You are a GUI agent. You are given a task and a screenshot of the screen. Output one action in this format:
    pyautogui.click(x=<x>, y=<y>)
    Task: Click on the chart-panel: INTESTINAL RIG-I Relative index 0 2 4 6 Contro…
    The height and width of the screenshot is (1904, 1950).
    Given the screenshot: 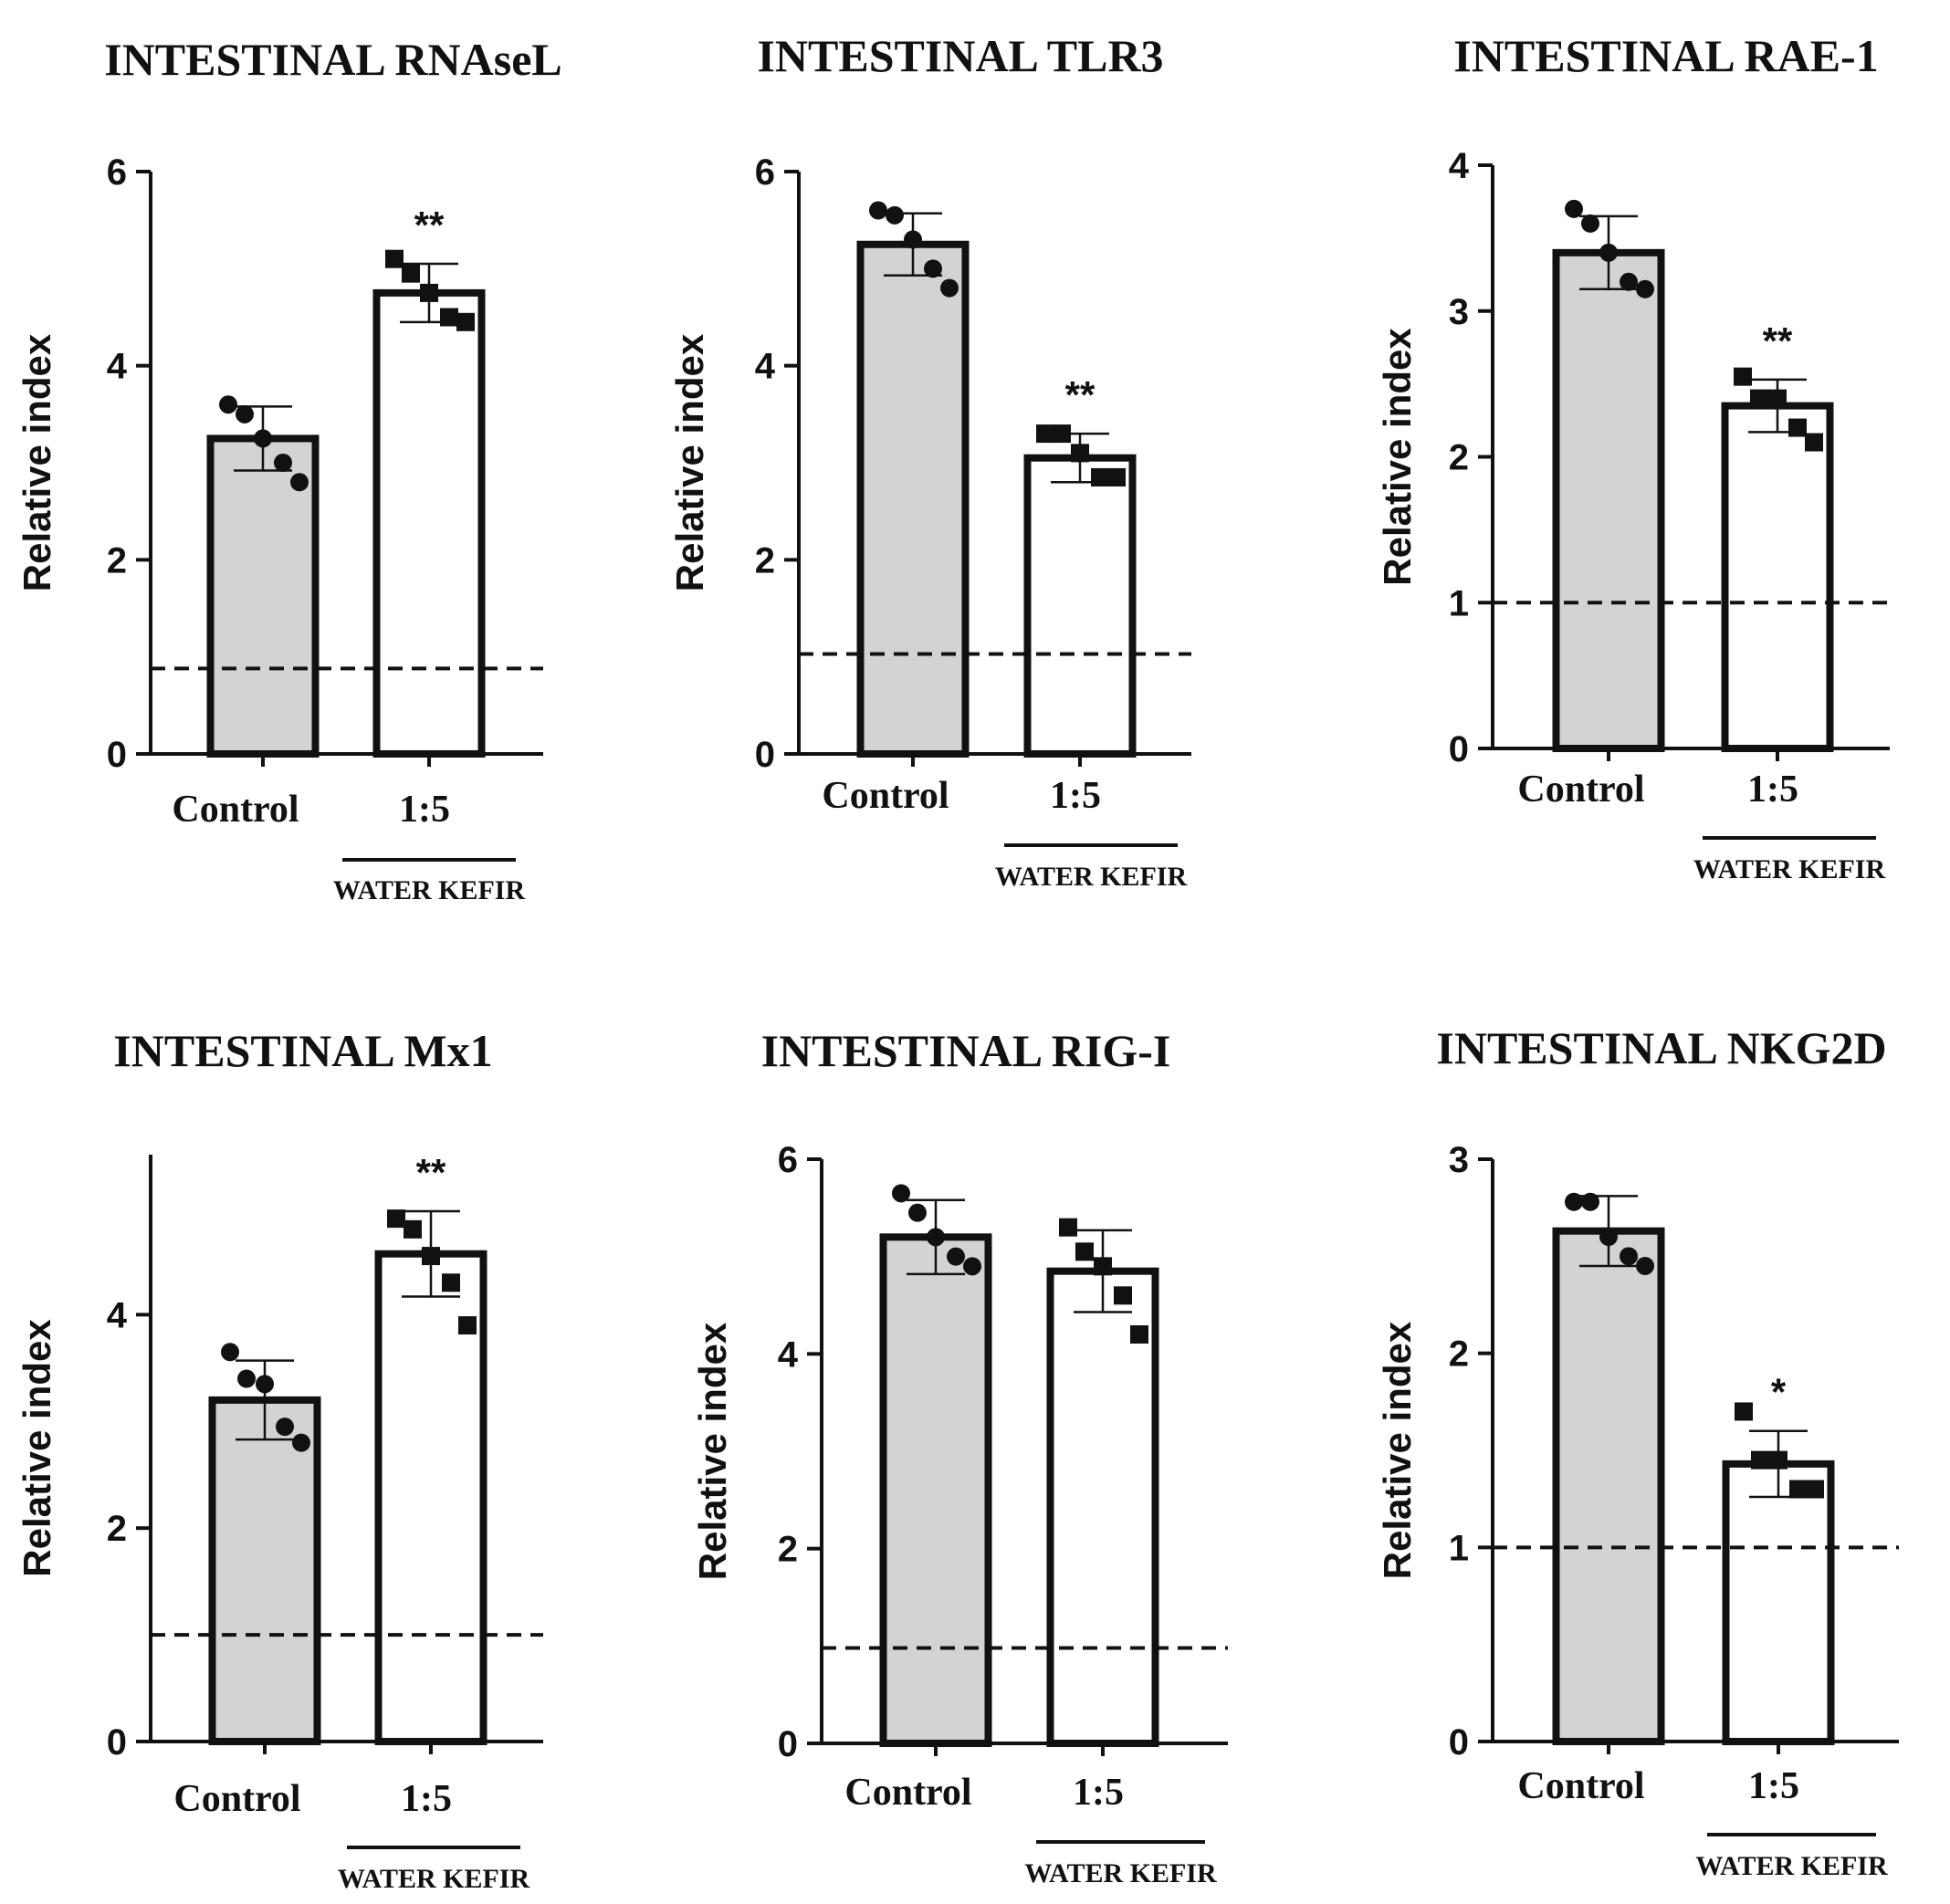 What is the action you would take?
    pyautogui.click(x=959, y=1456)
    